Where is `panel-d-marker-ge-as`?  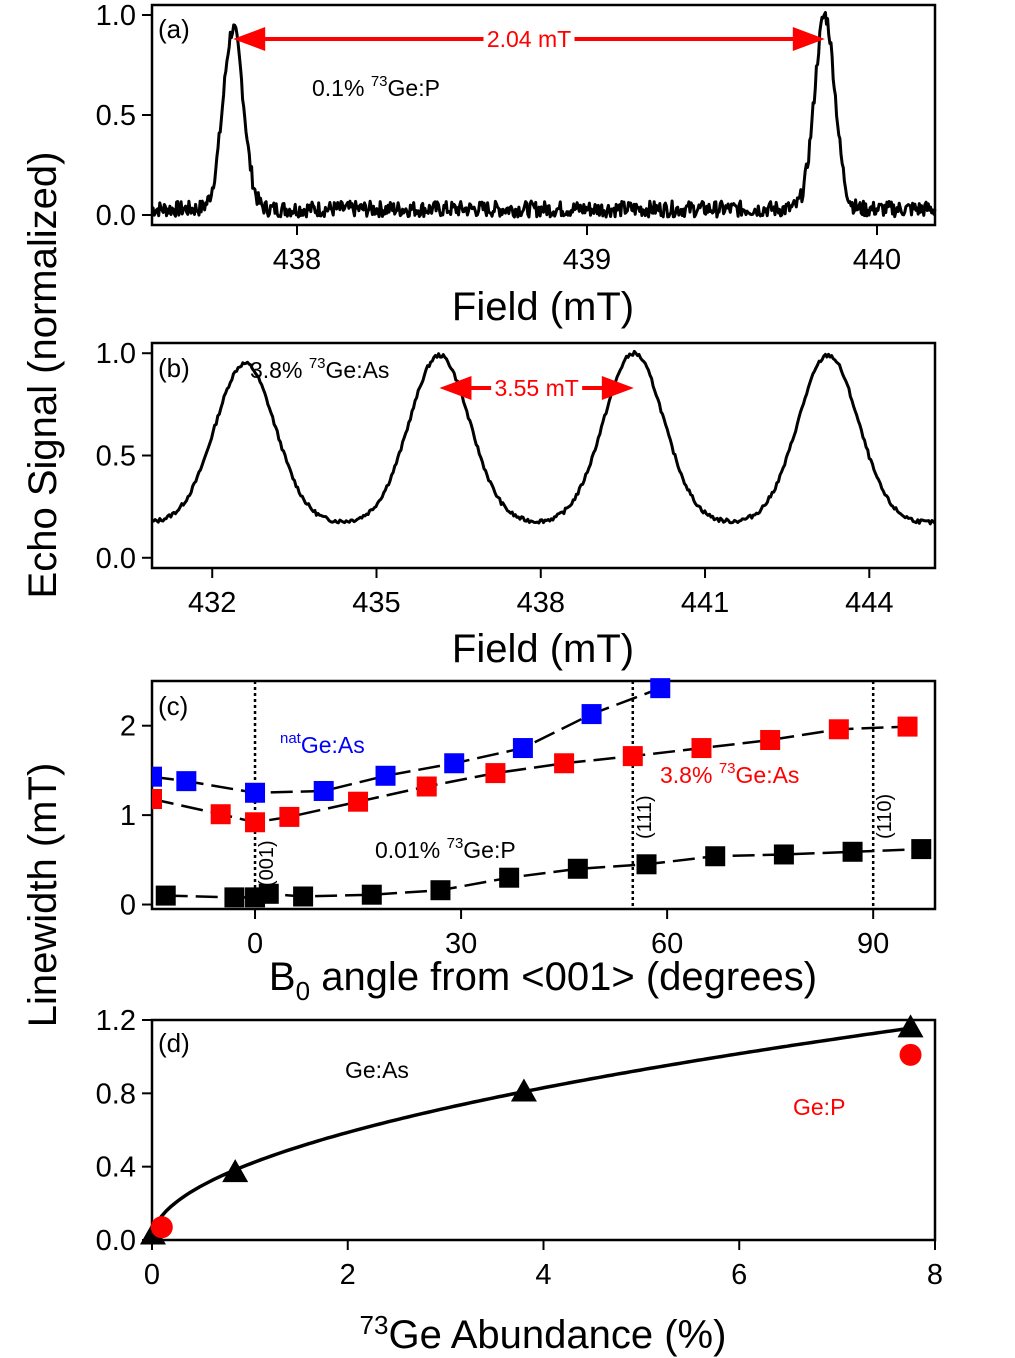 panel-d-marker-ge-as is located at coordinates (910, 1026).